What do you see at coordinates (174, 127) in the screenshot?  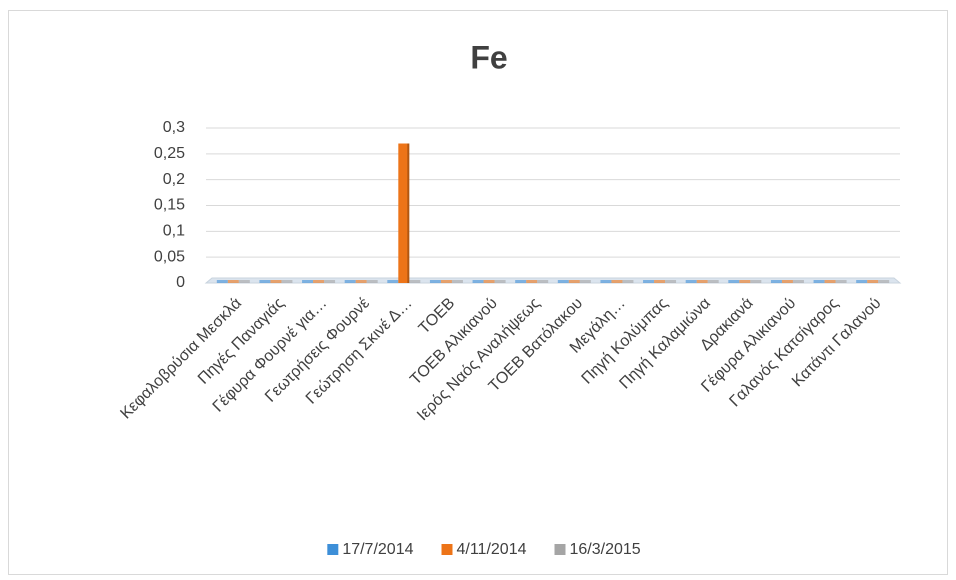 I see `y-tick-label: 0,3` at bounding box center [174, 127].